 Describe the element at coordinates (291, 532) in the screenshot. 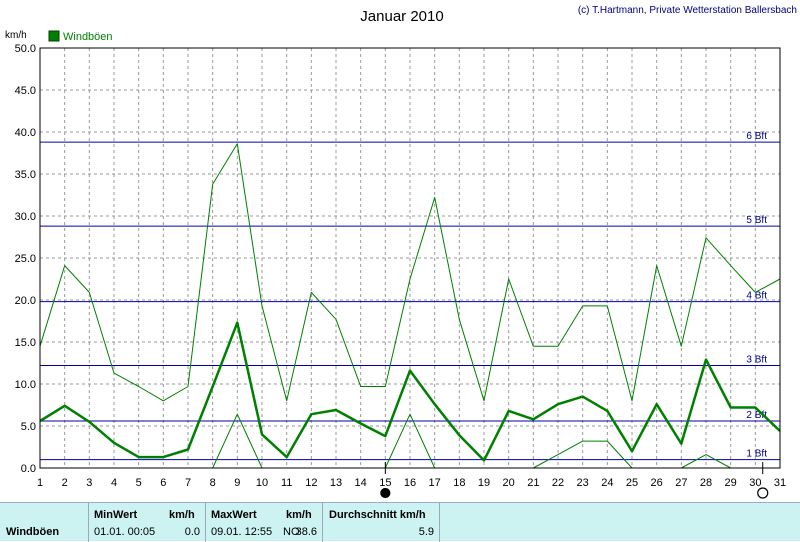

I see `max-direction: NO` at that location.